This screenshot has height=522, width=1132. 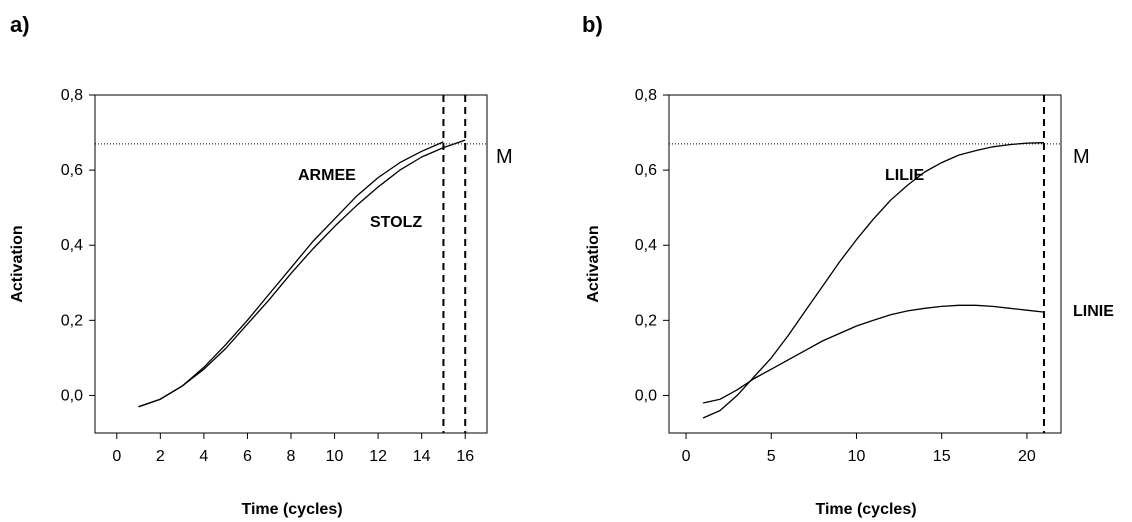 I want to click on series-label-linie: LINIE, so click(x=1093, y=311).